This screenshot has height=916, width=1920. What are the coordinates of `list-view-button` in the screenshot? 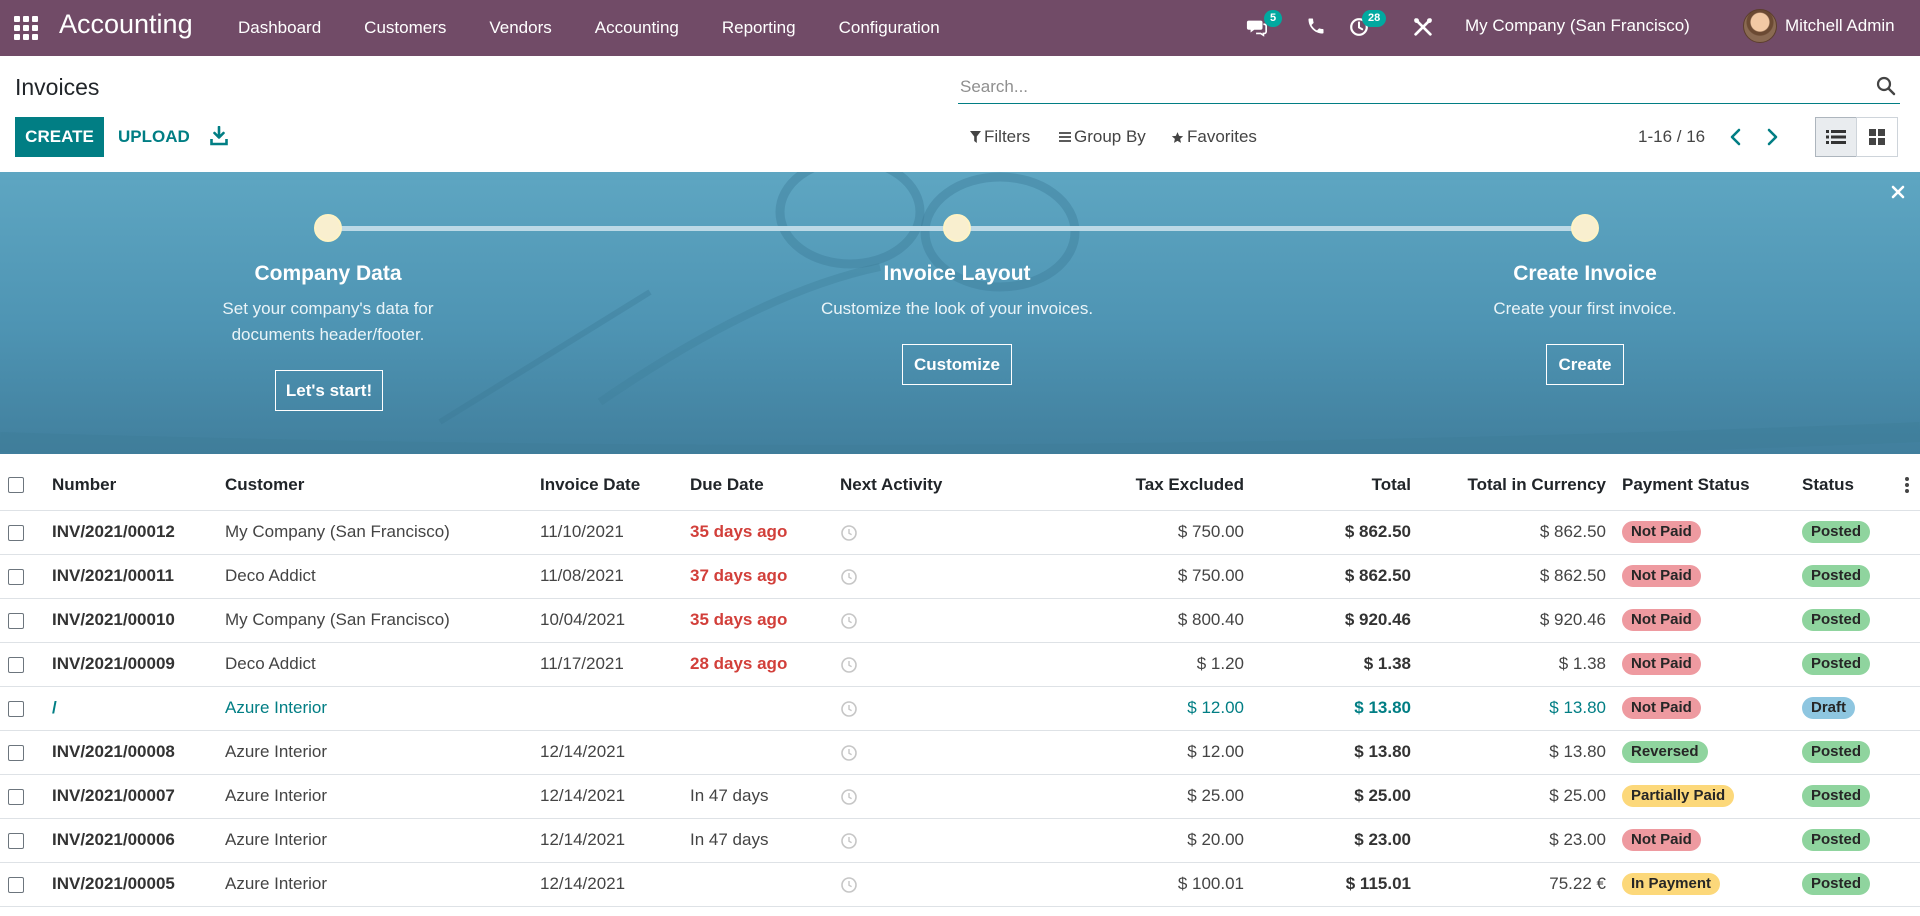 It's located at (1836, 137).